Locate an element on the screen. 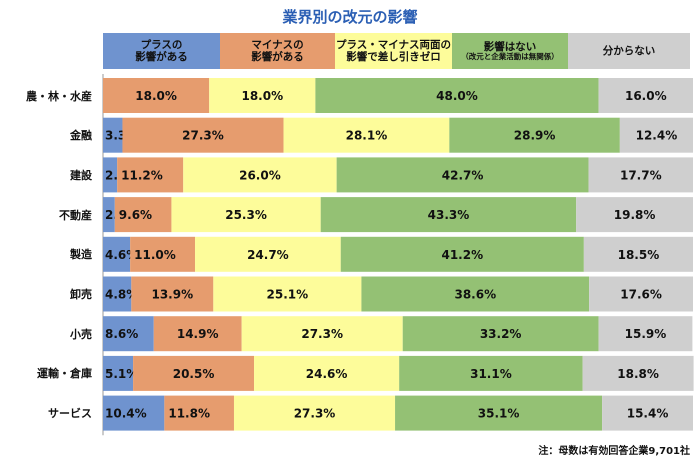  data-label: 12.4% is located at coordinates (657, 136).